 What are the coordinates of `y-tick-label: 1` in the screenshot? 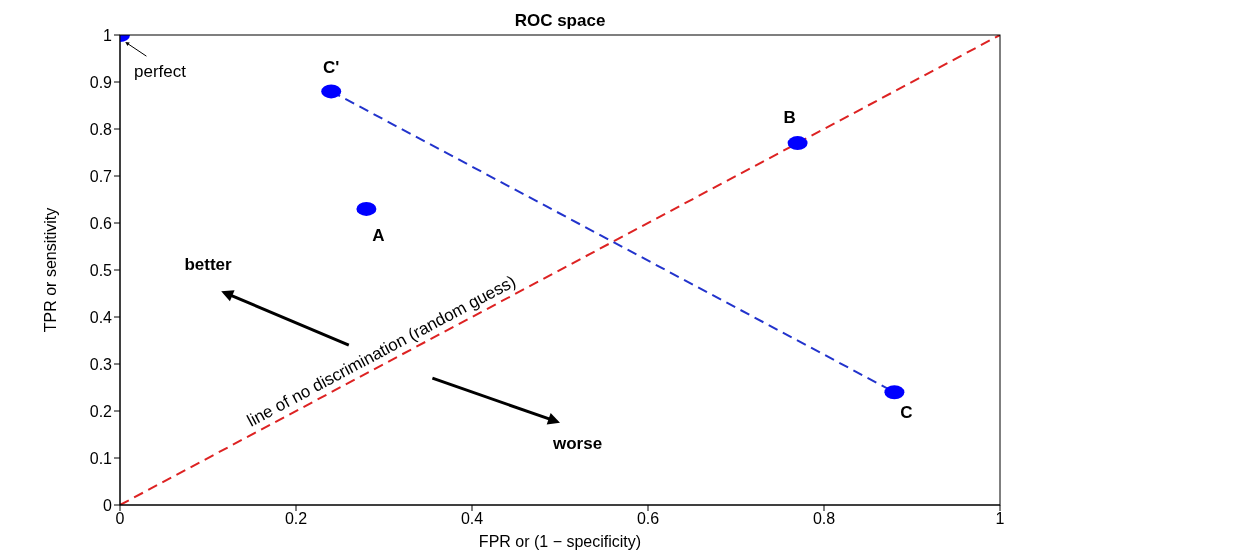 It's located at (108, 35).